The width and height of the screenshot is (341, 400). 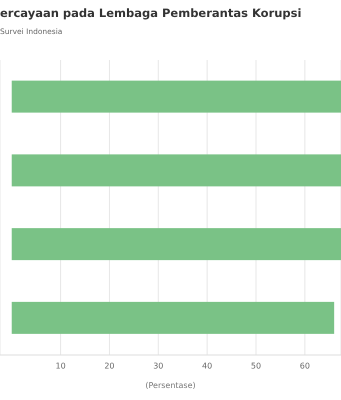 I want to click on x-tick-label: 10, so click(x=60, y=366).